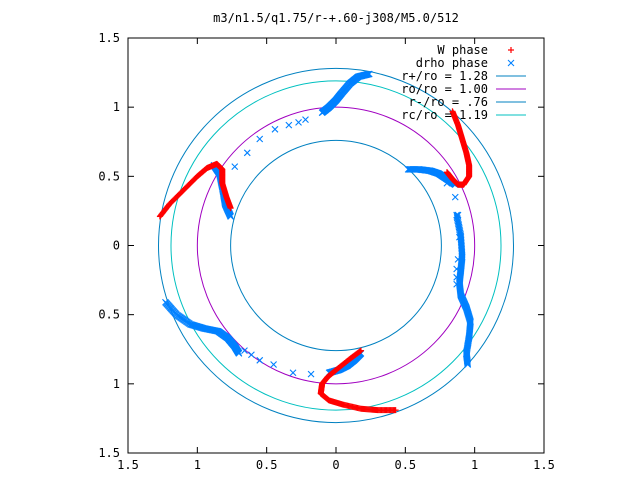 The image size is (640, 480). Describe the element at coordinates (444, 89) in the screenshot. I see `legend-label: ro/ro = 1.00` at that location.